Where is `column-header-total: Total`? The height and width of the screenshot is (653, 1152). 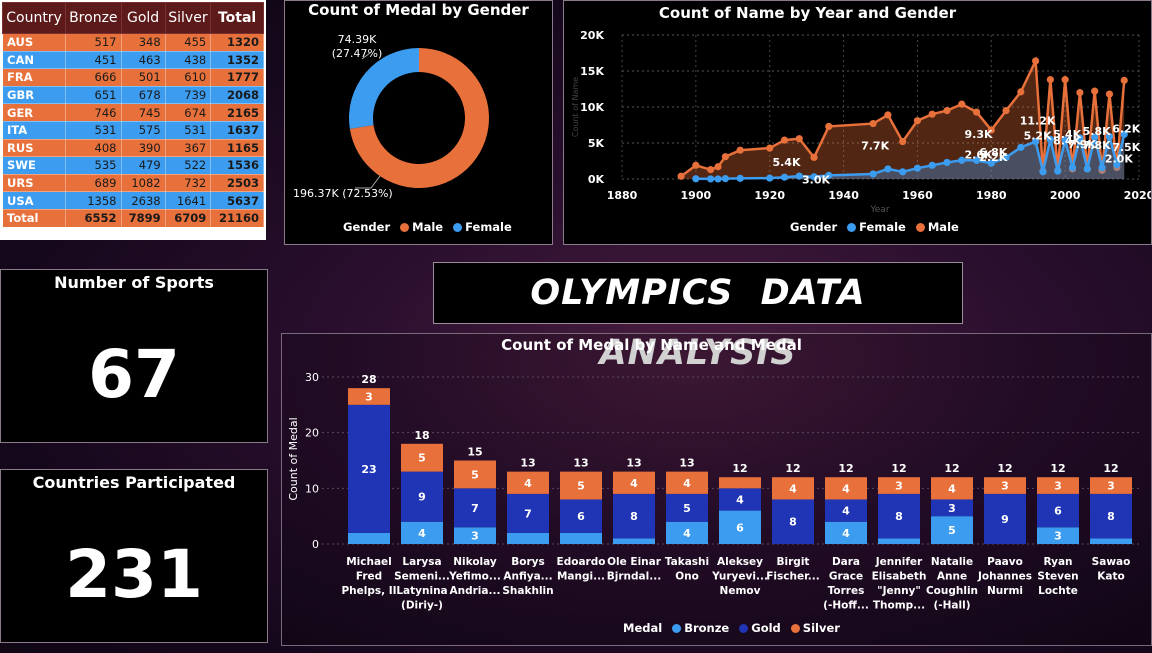 column-header-total: Total is located at coordinates (237, 18).